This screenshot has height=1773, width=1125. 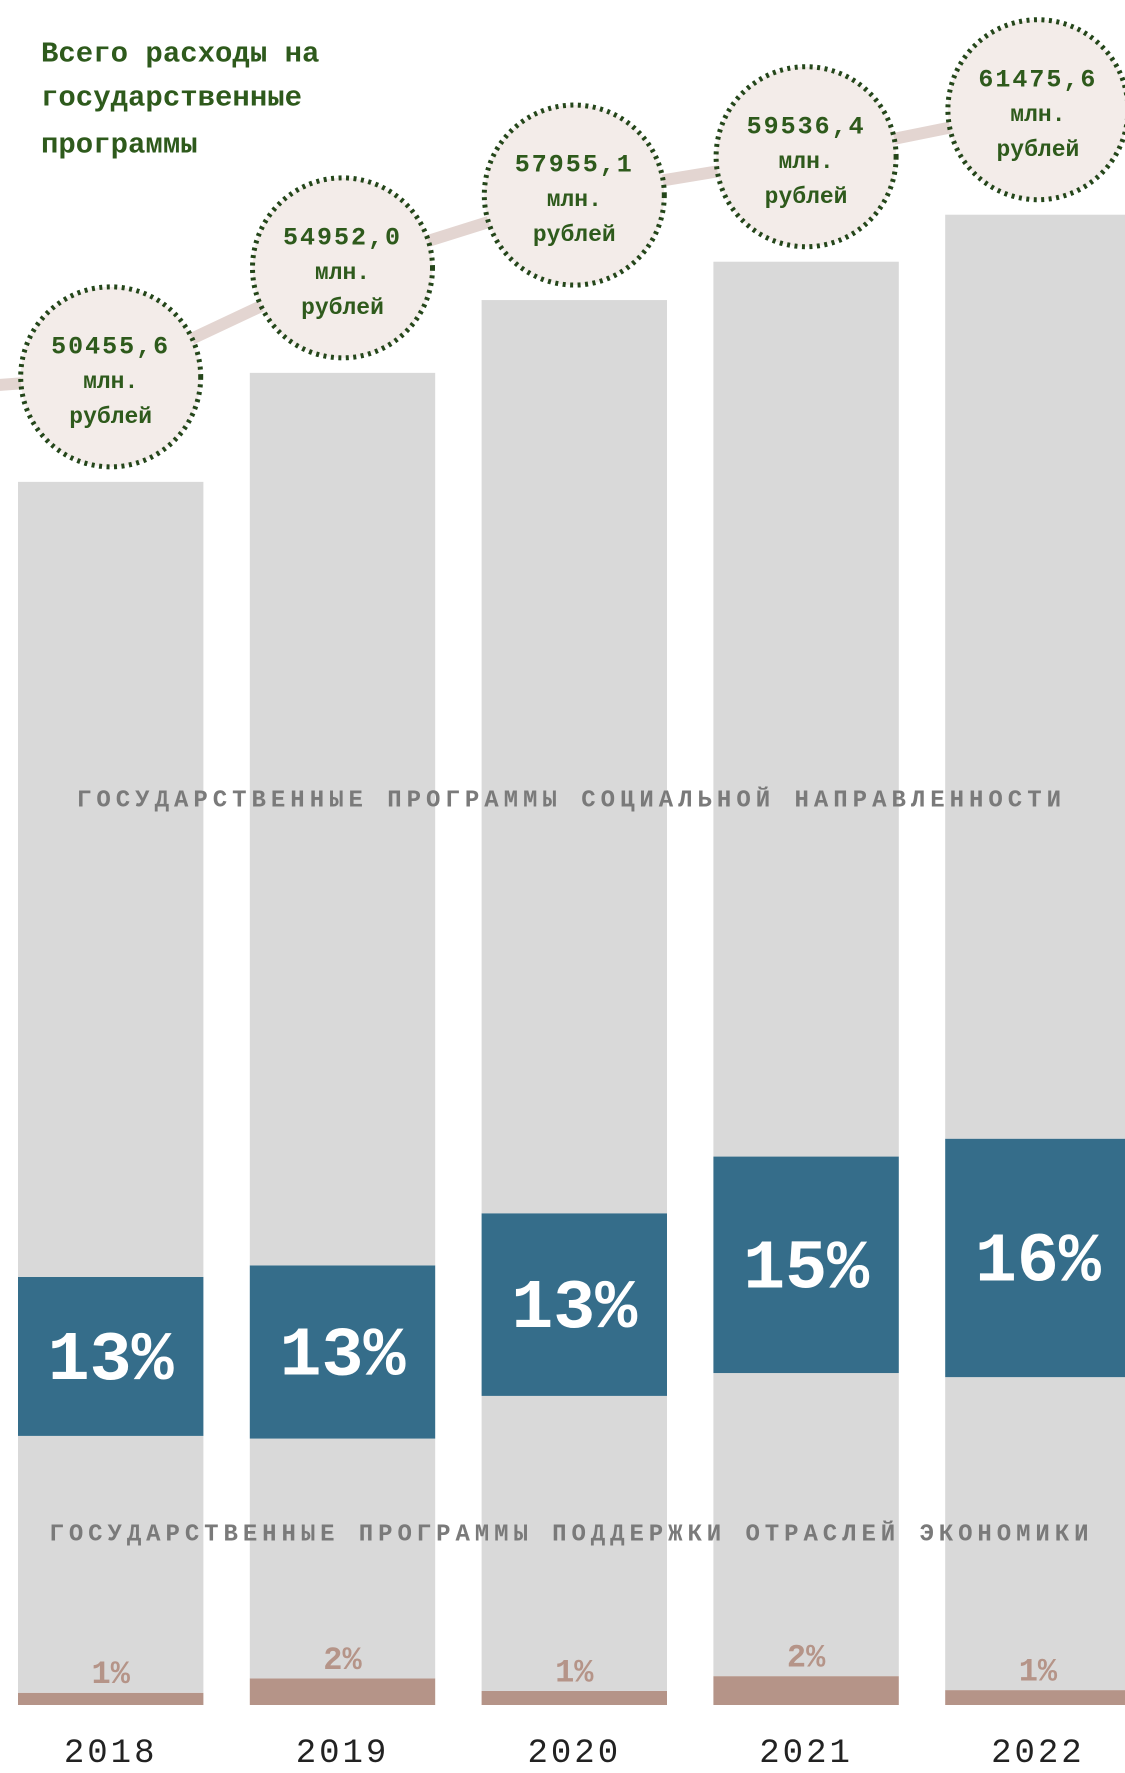 I want to click on x-tick-label: 2020, so click(x=574, y=1754).